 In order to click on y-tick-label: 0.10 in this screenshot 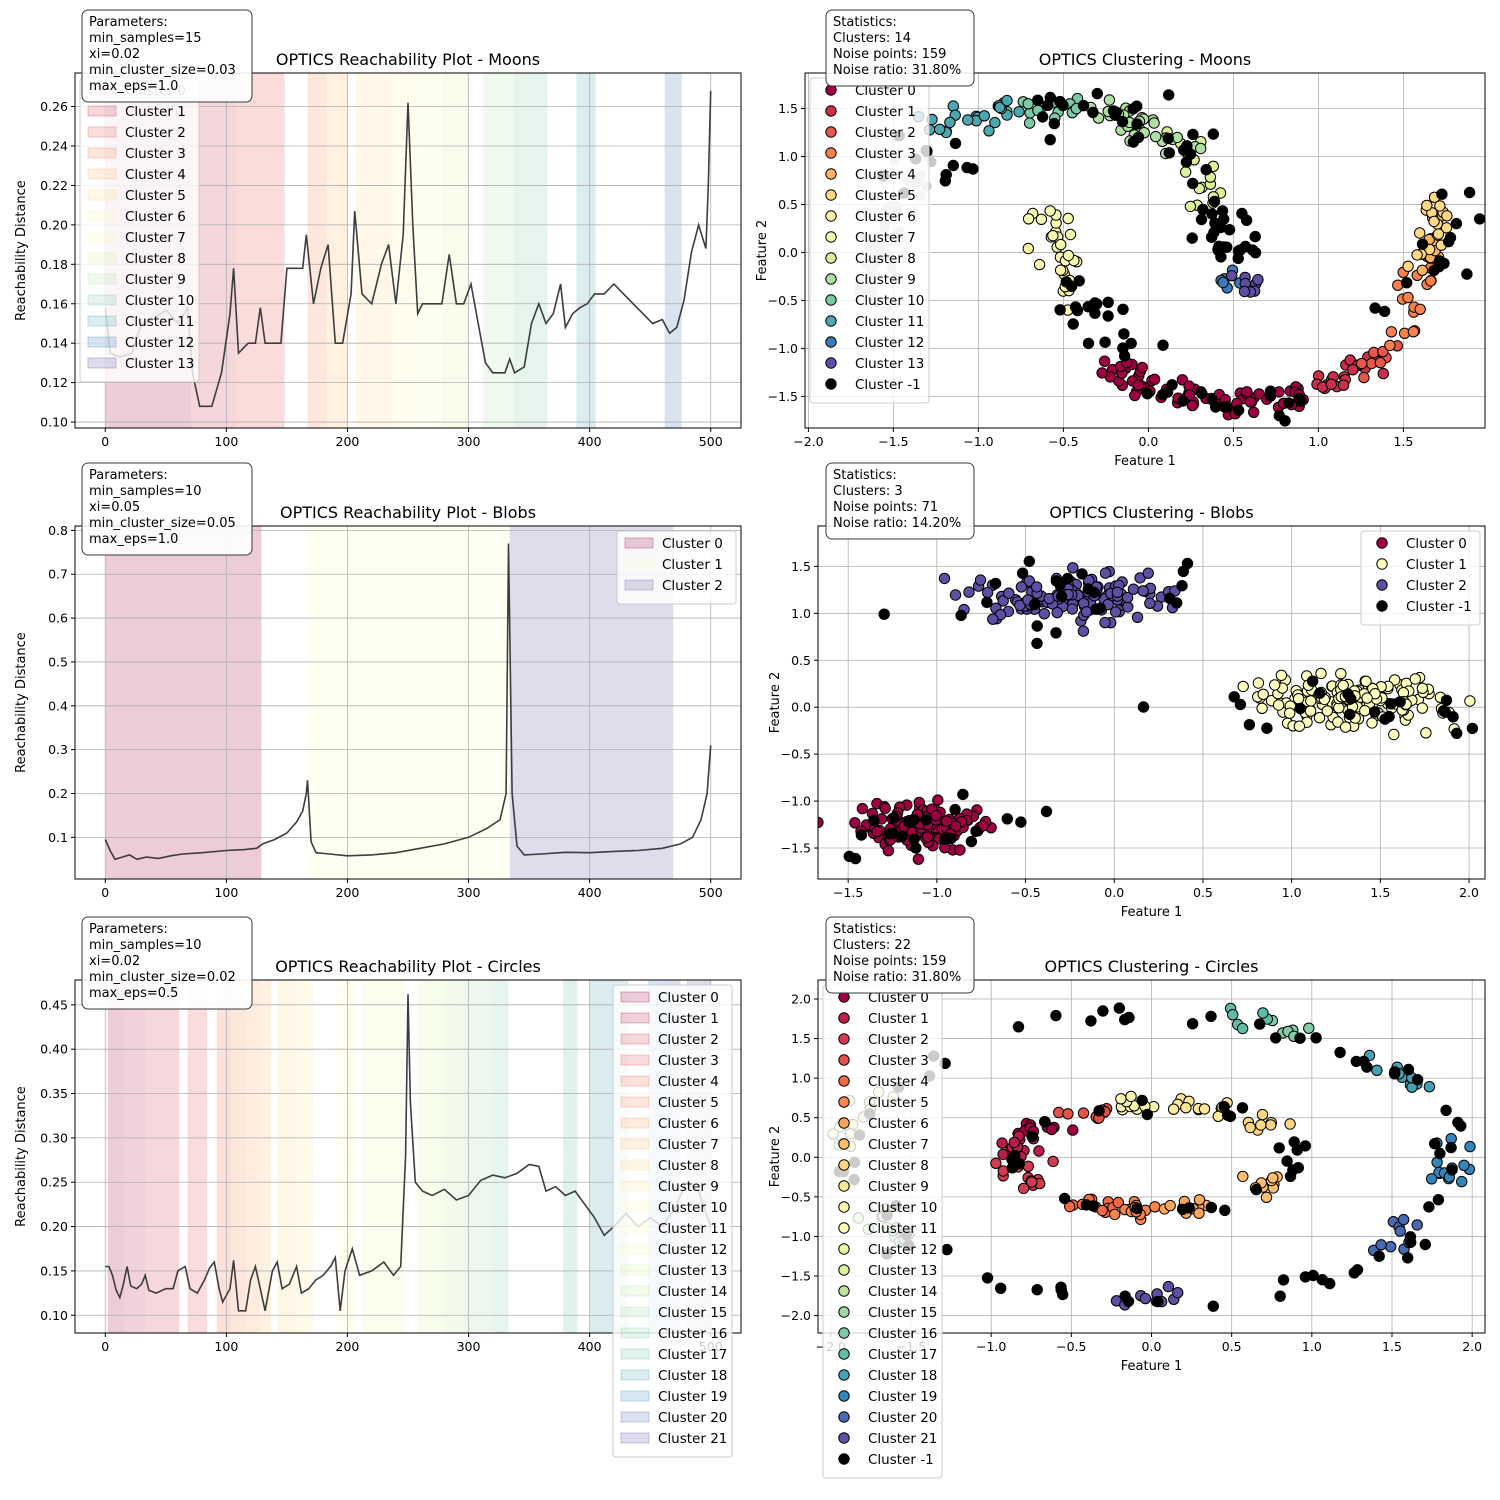, I will do `click(54, 422)`.